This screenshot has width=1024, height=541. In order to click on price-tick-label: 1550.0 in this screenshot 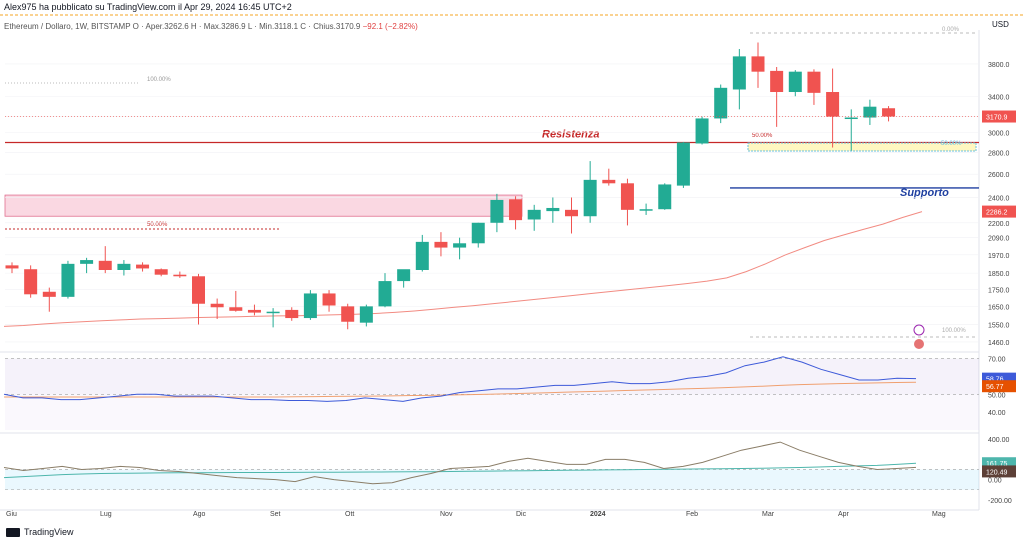, I will do `click(999, 326)`.